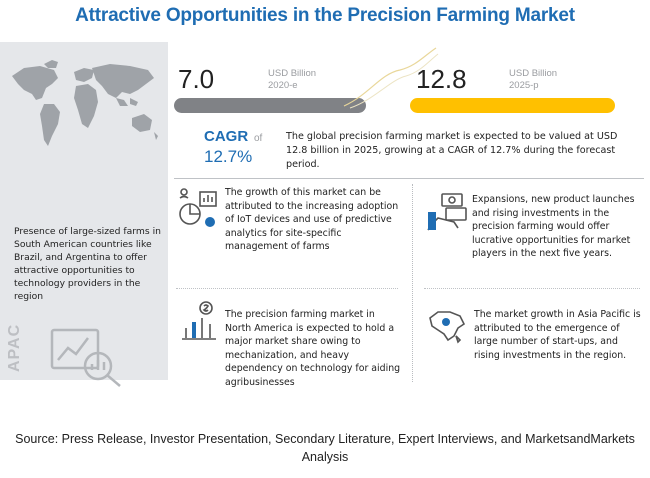 This screenshot has height=478, width=650. What do you see at coordinates (85, 103) in the screenshot?
I see `world-map-icon` at bounding box center [85, 103].